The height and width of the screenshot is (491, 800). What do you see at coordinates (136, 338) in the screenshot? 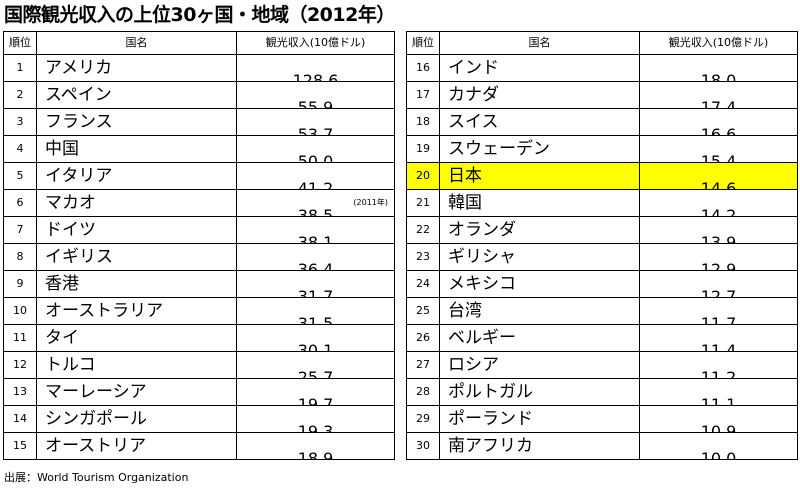
I see `country-cell: タイ` at bounding box center [136, 338].